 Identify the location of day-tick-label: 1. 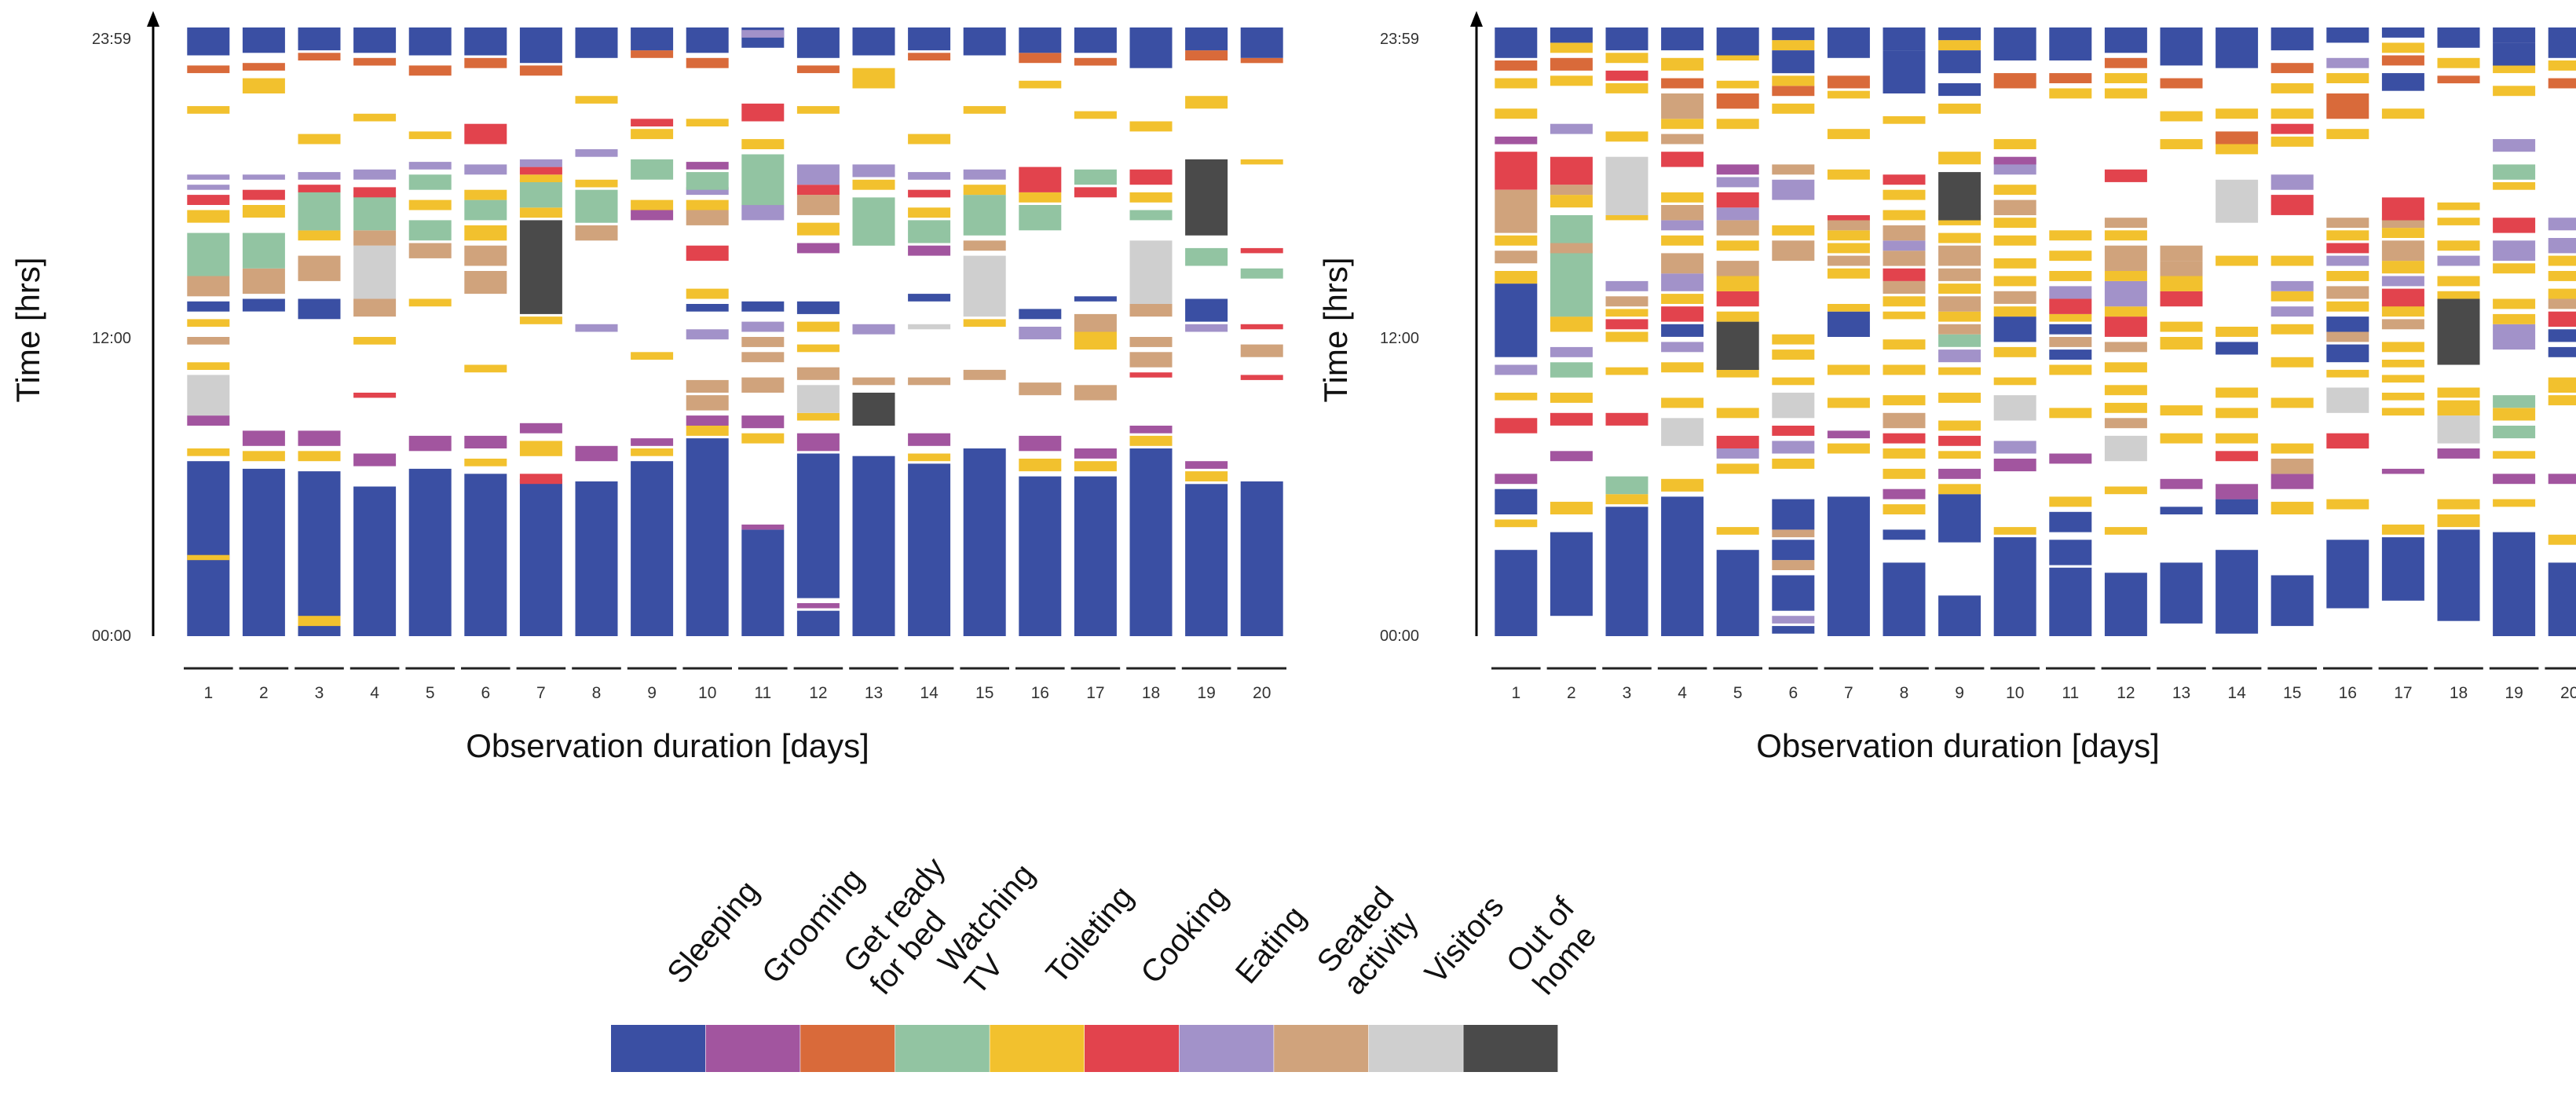
(1516, 693).